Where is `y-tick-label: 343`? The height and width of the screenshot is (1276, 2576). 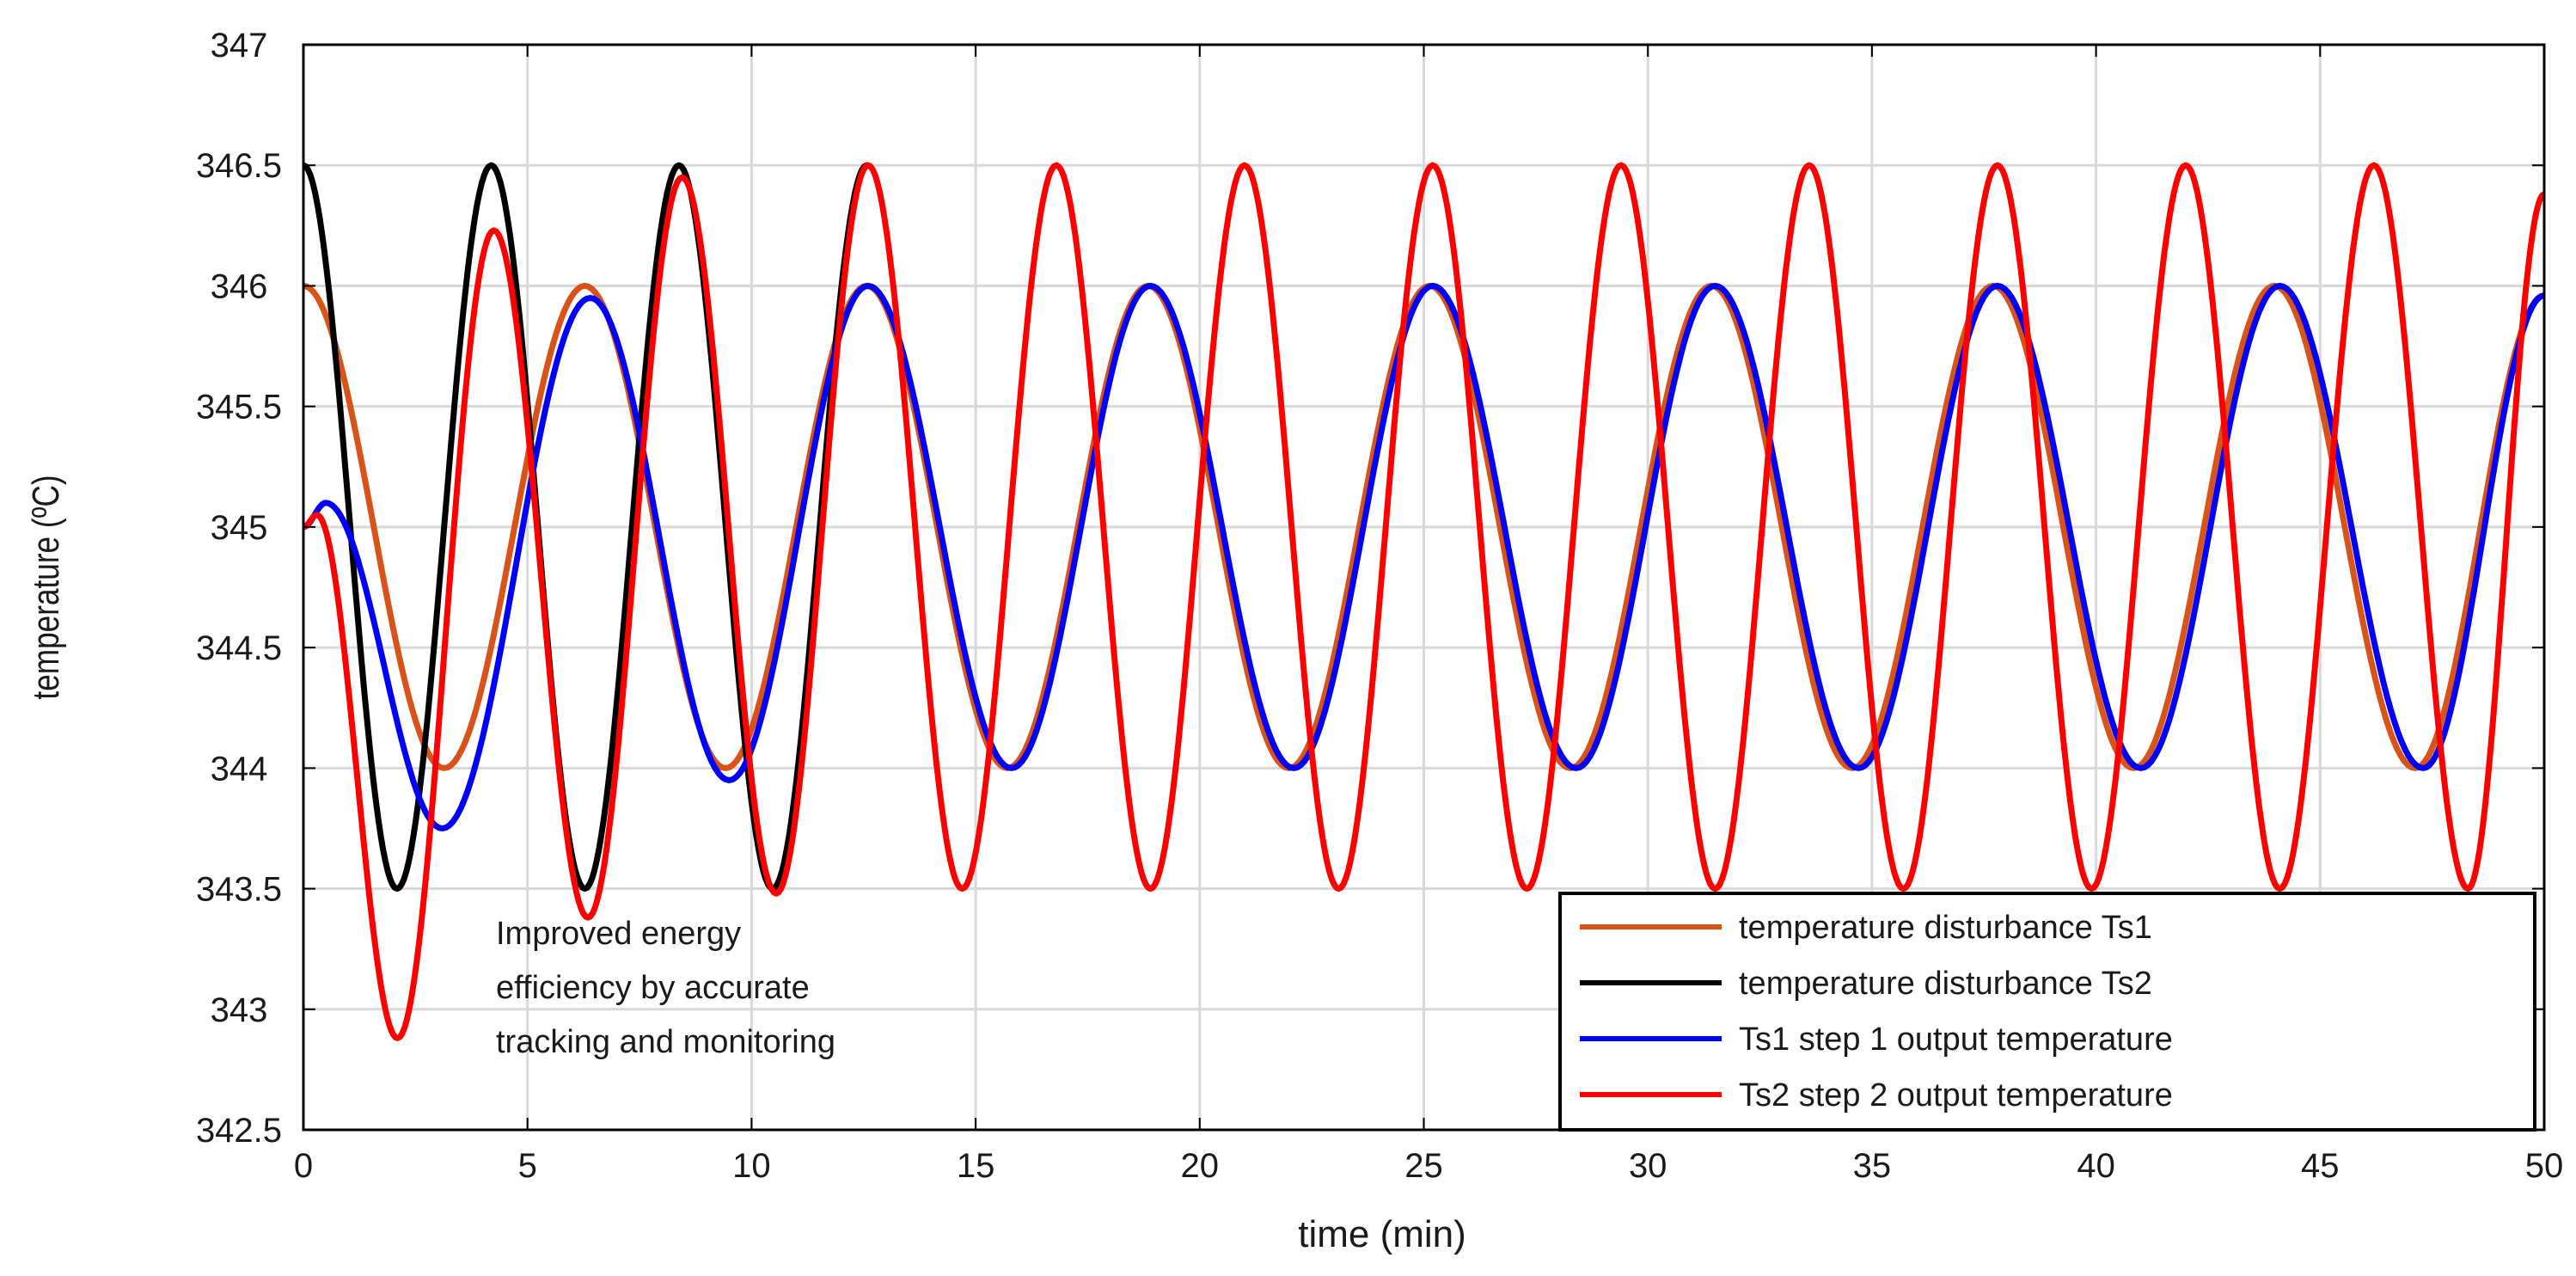
y-tick-label: 343 is located at coordinates (239, 1010).